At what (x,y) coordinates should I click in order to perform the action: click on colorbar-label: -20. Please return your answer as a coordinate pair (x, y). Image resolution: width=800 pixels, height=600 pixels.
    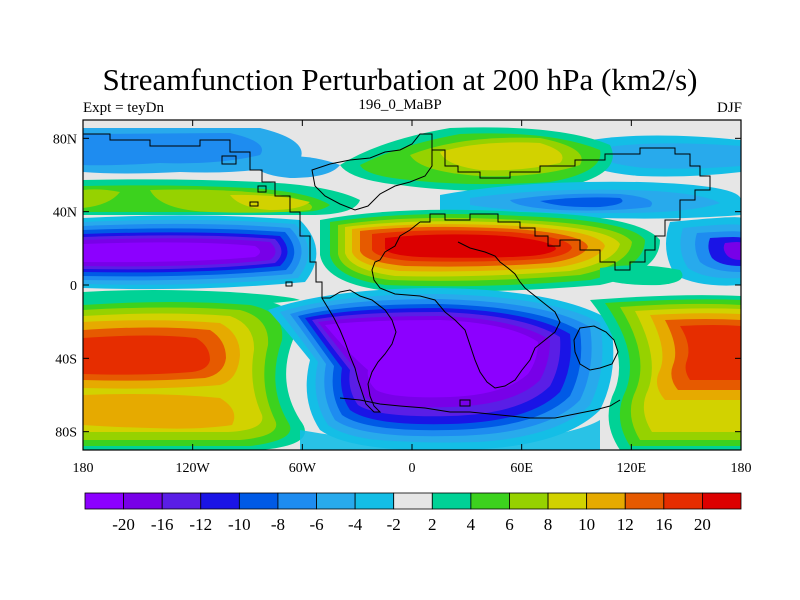
    Looking at the image, I should click on (123, 524).